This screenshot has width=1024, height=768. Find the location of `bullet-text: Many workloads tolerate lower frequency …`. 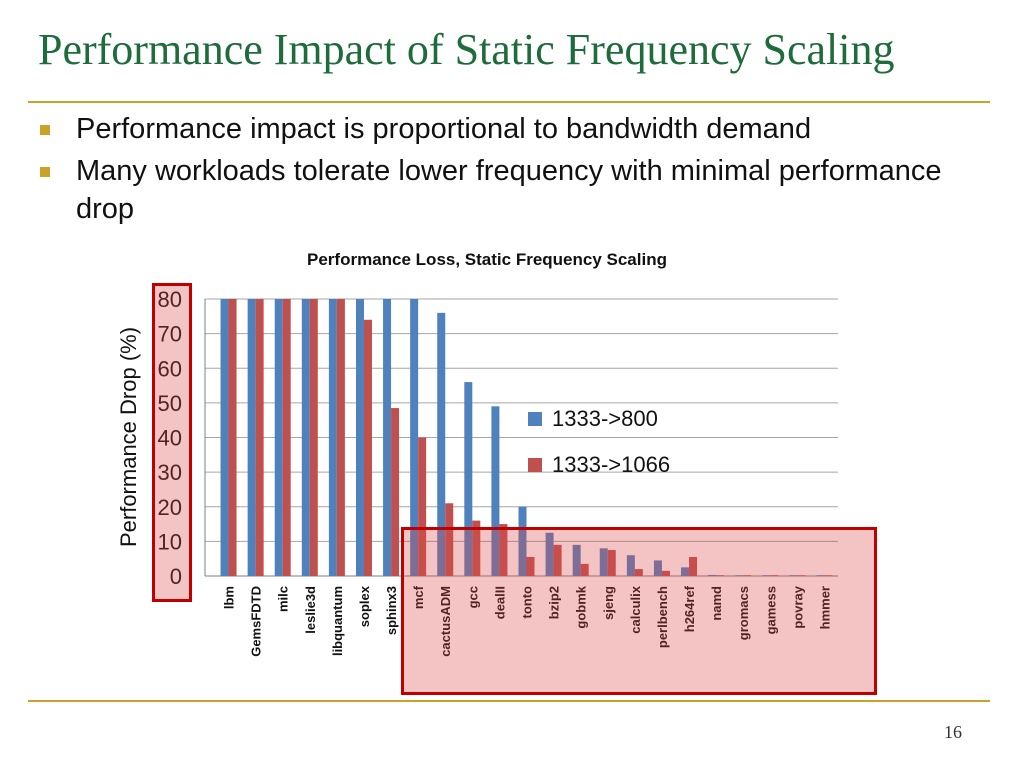

bullet-text: Many workloads tolerate lower frequency … is located at coordinates (509, 190).